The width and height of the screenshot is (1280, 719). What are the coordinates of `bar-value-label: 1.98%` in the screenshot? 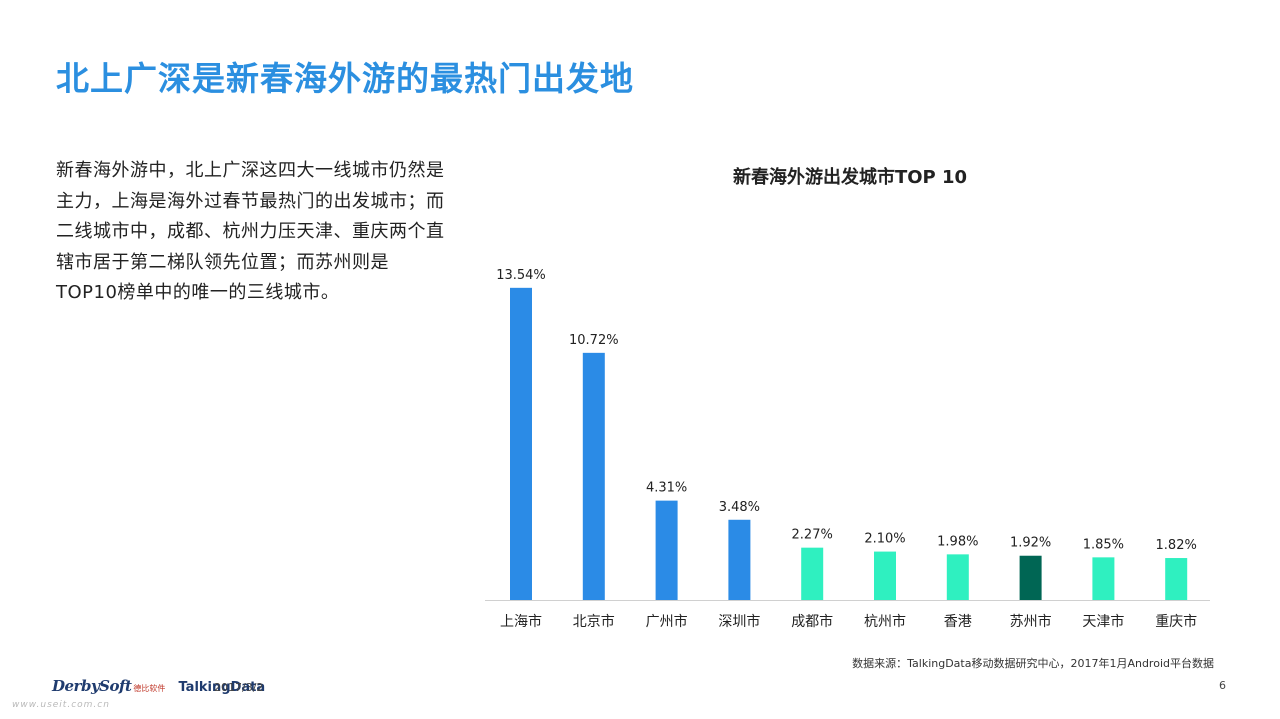 It's located at (957, 541).